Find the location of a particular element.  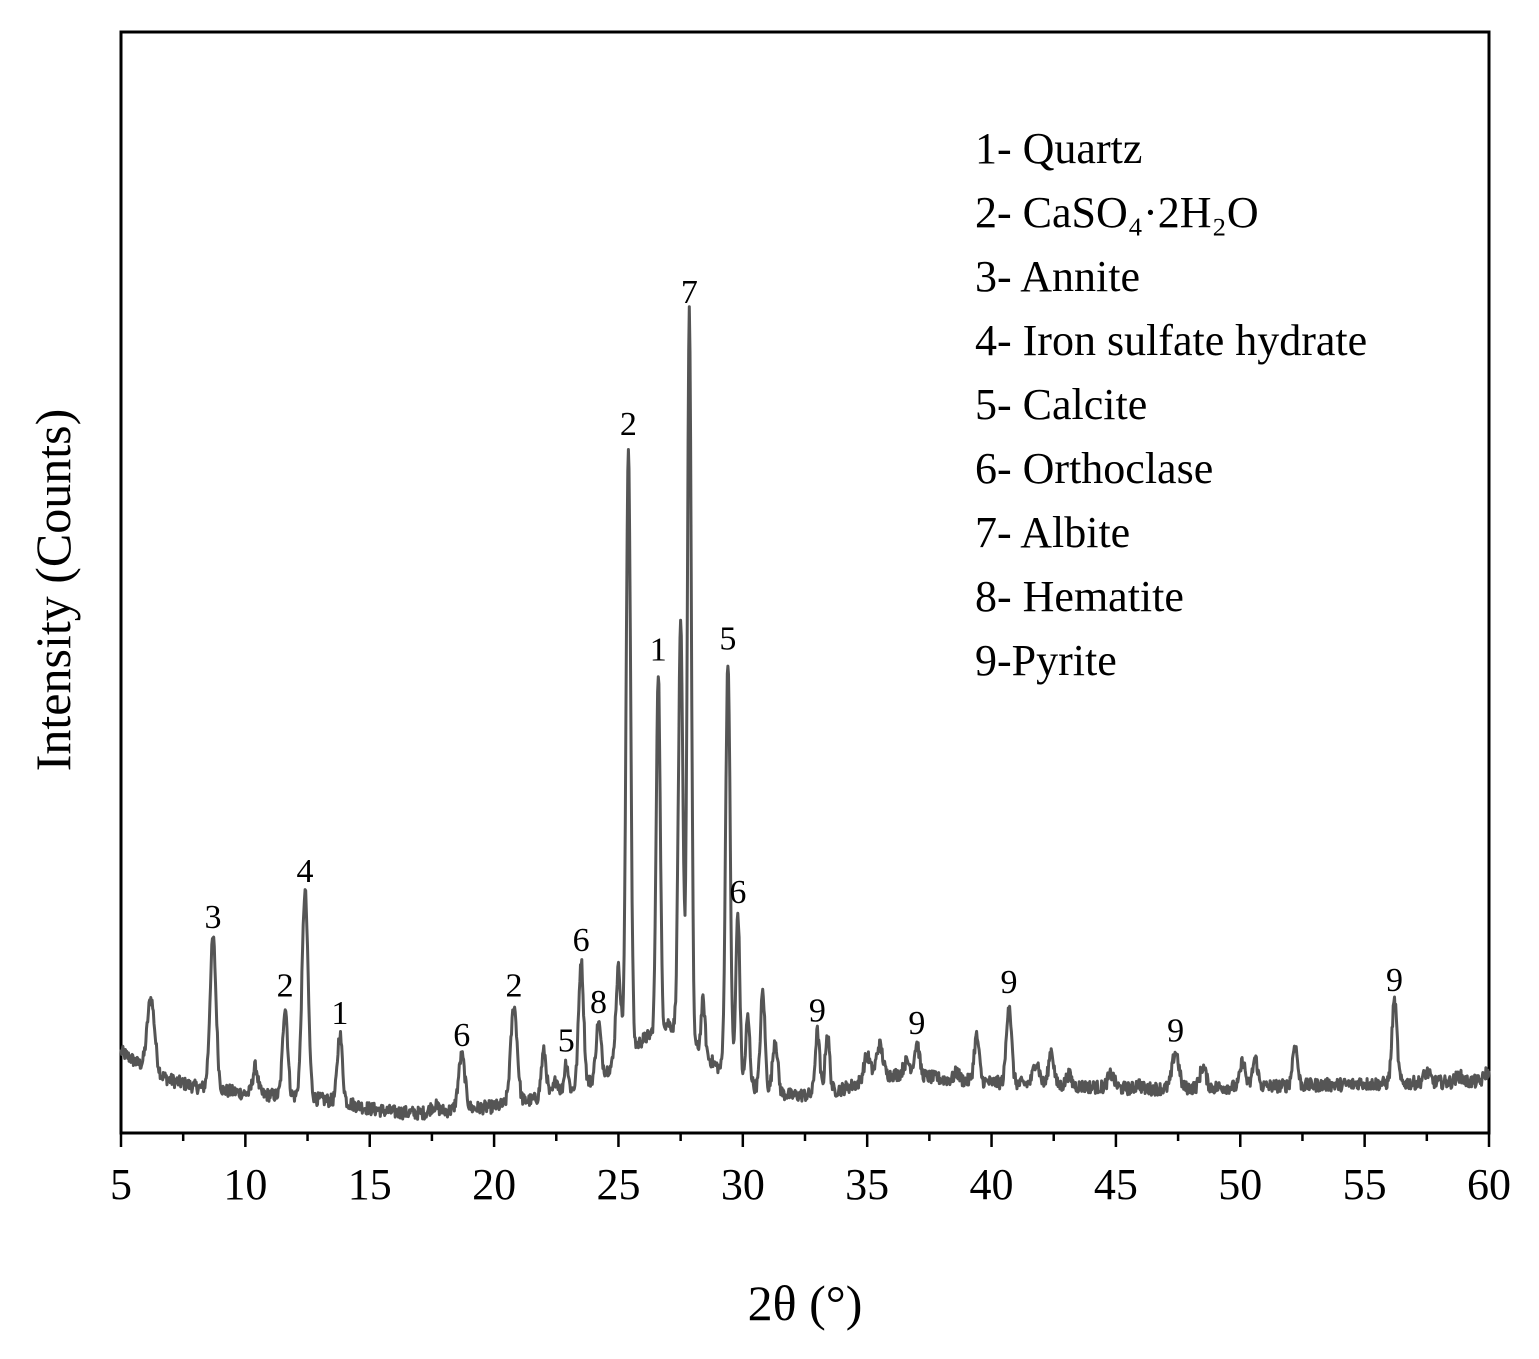

x-tick-label: 35 is located at coordinates (867, 1184).